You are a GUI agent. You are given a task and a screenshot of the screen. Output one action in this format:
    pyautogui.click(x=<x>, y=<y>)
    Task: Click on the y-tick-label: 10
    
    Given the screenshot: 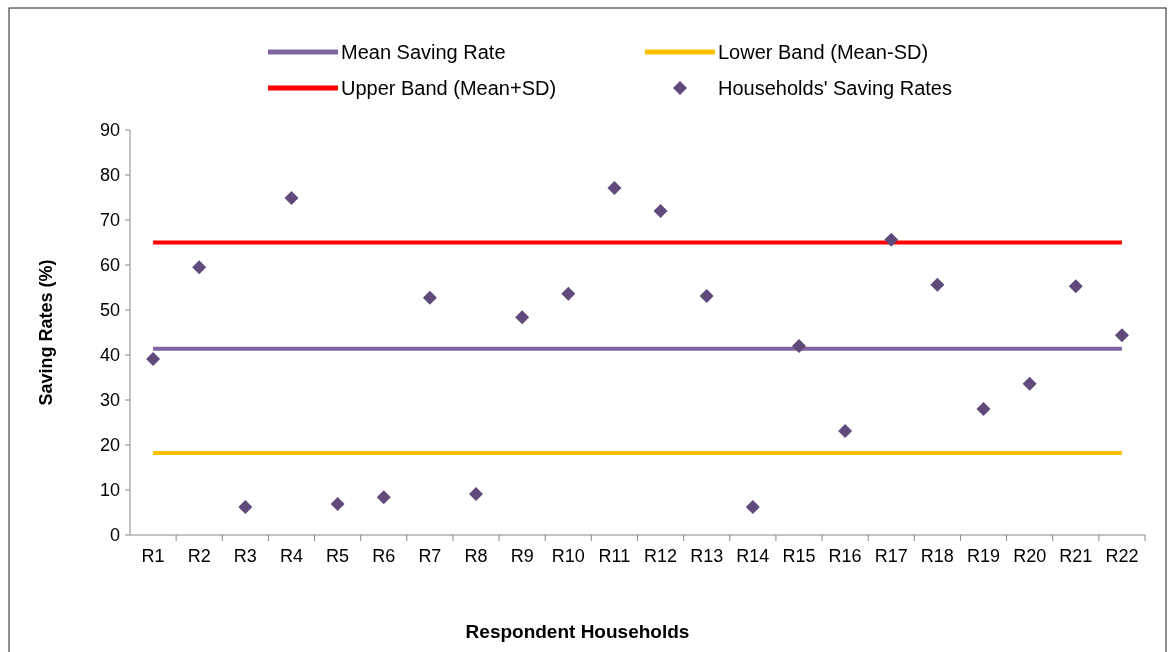 What is the action you would take?
    pyautogui.click(x=109, y=490)
    